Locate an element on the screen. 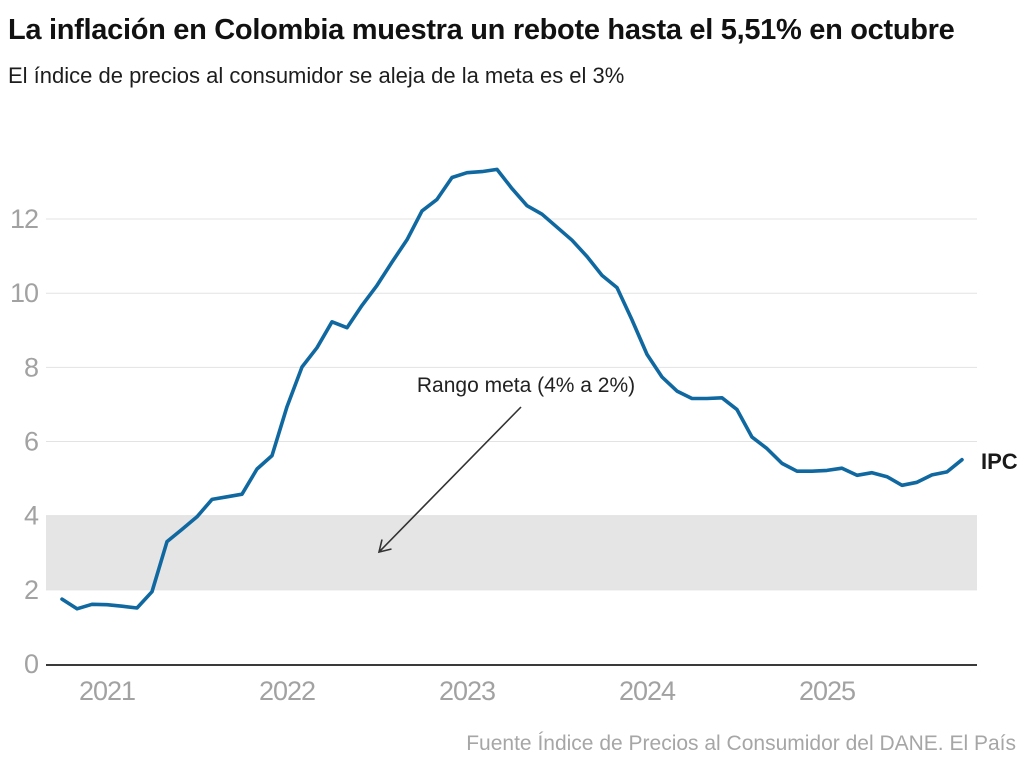 This screenshot has height=772, width=1024. y-tick-label: 6 is located at coordinates (31, 442).